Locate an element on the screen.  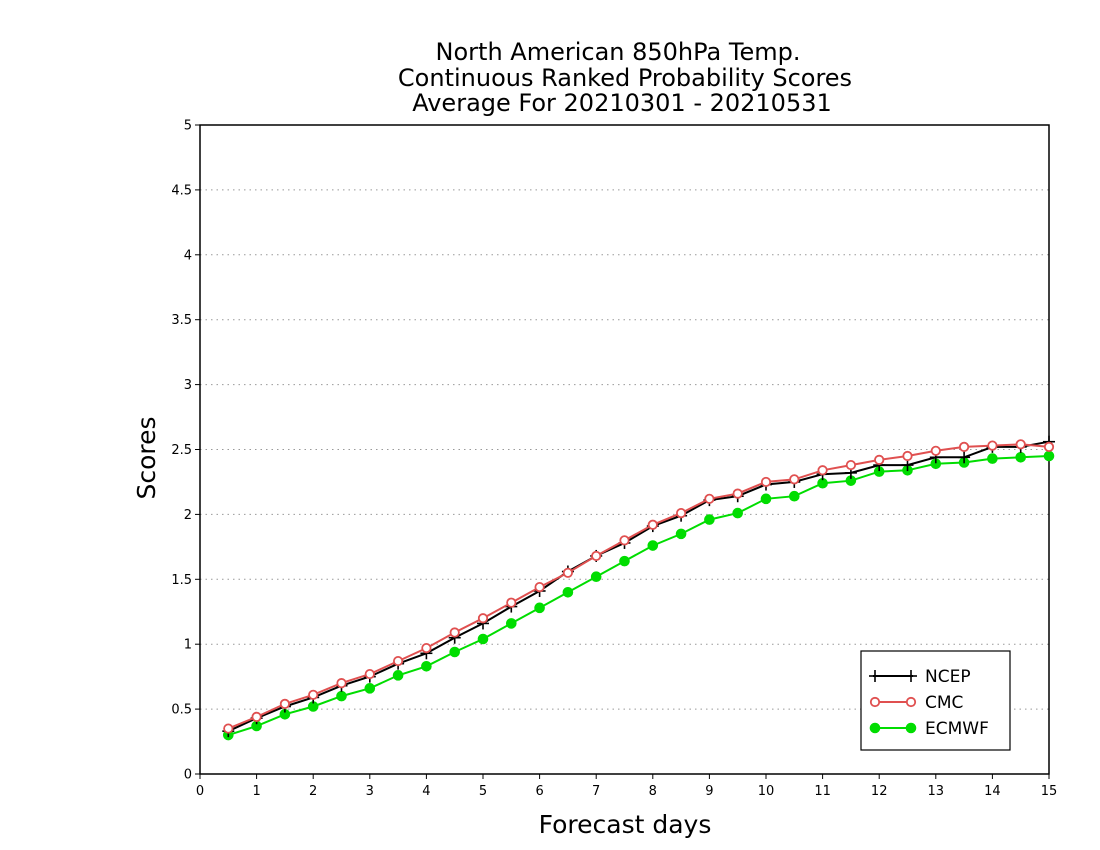
legend-item-ecmwf: ECMWF is located at coordinates (929, 729).